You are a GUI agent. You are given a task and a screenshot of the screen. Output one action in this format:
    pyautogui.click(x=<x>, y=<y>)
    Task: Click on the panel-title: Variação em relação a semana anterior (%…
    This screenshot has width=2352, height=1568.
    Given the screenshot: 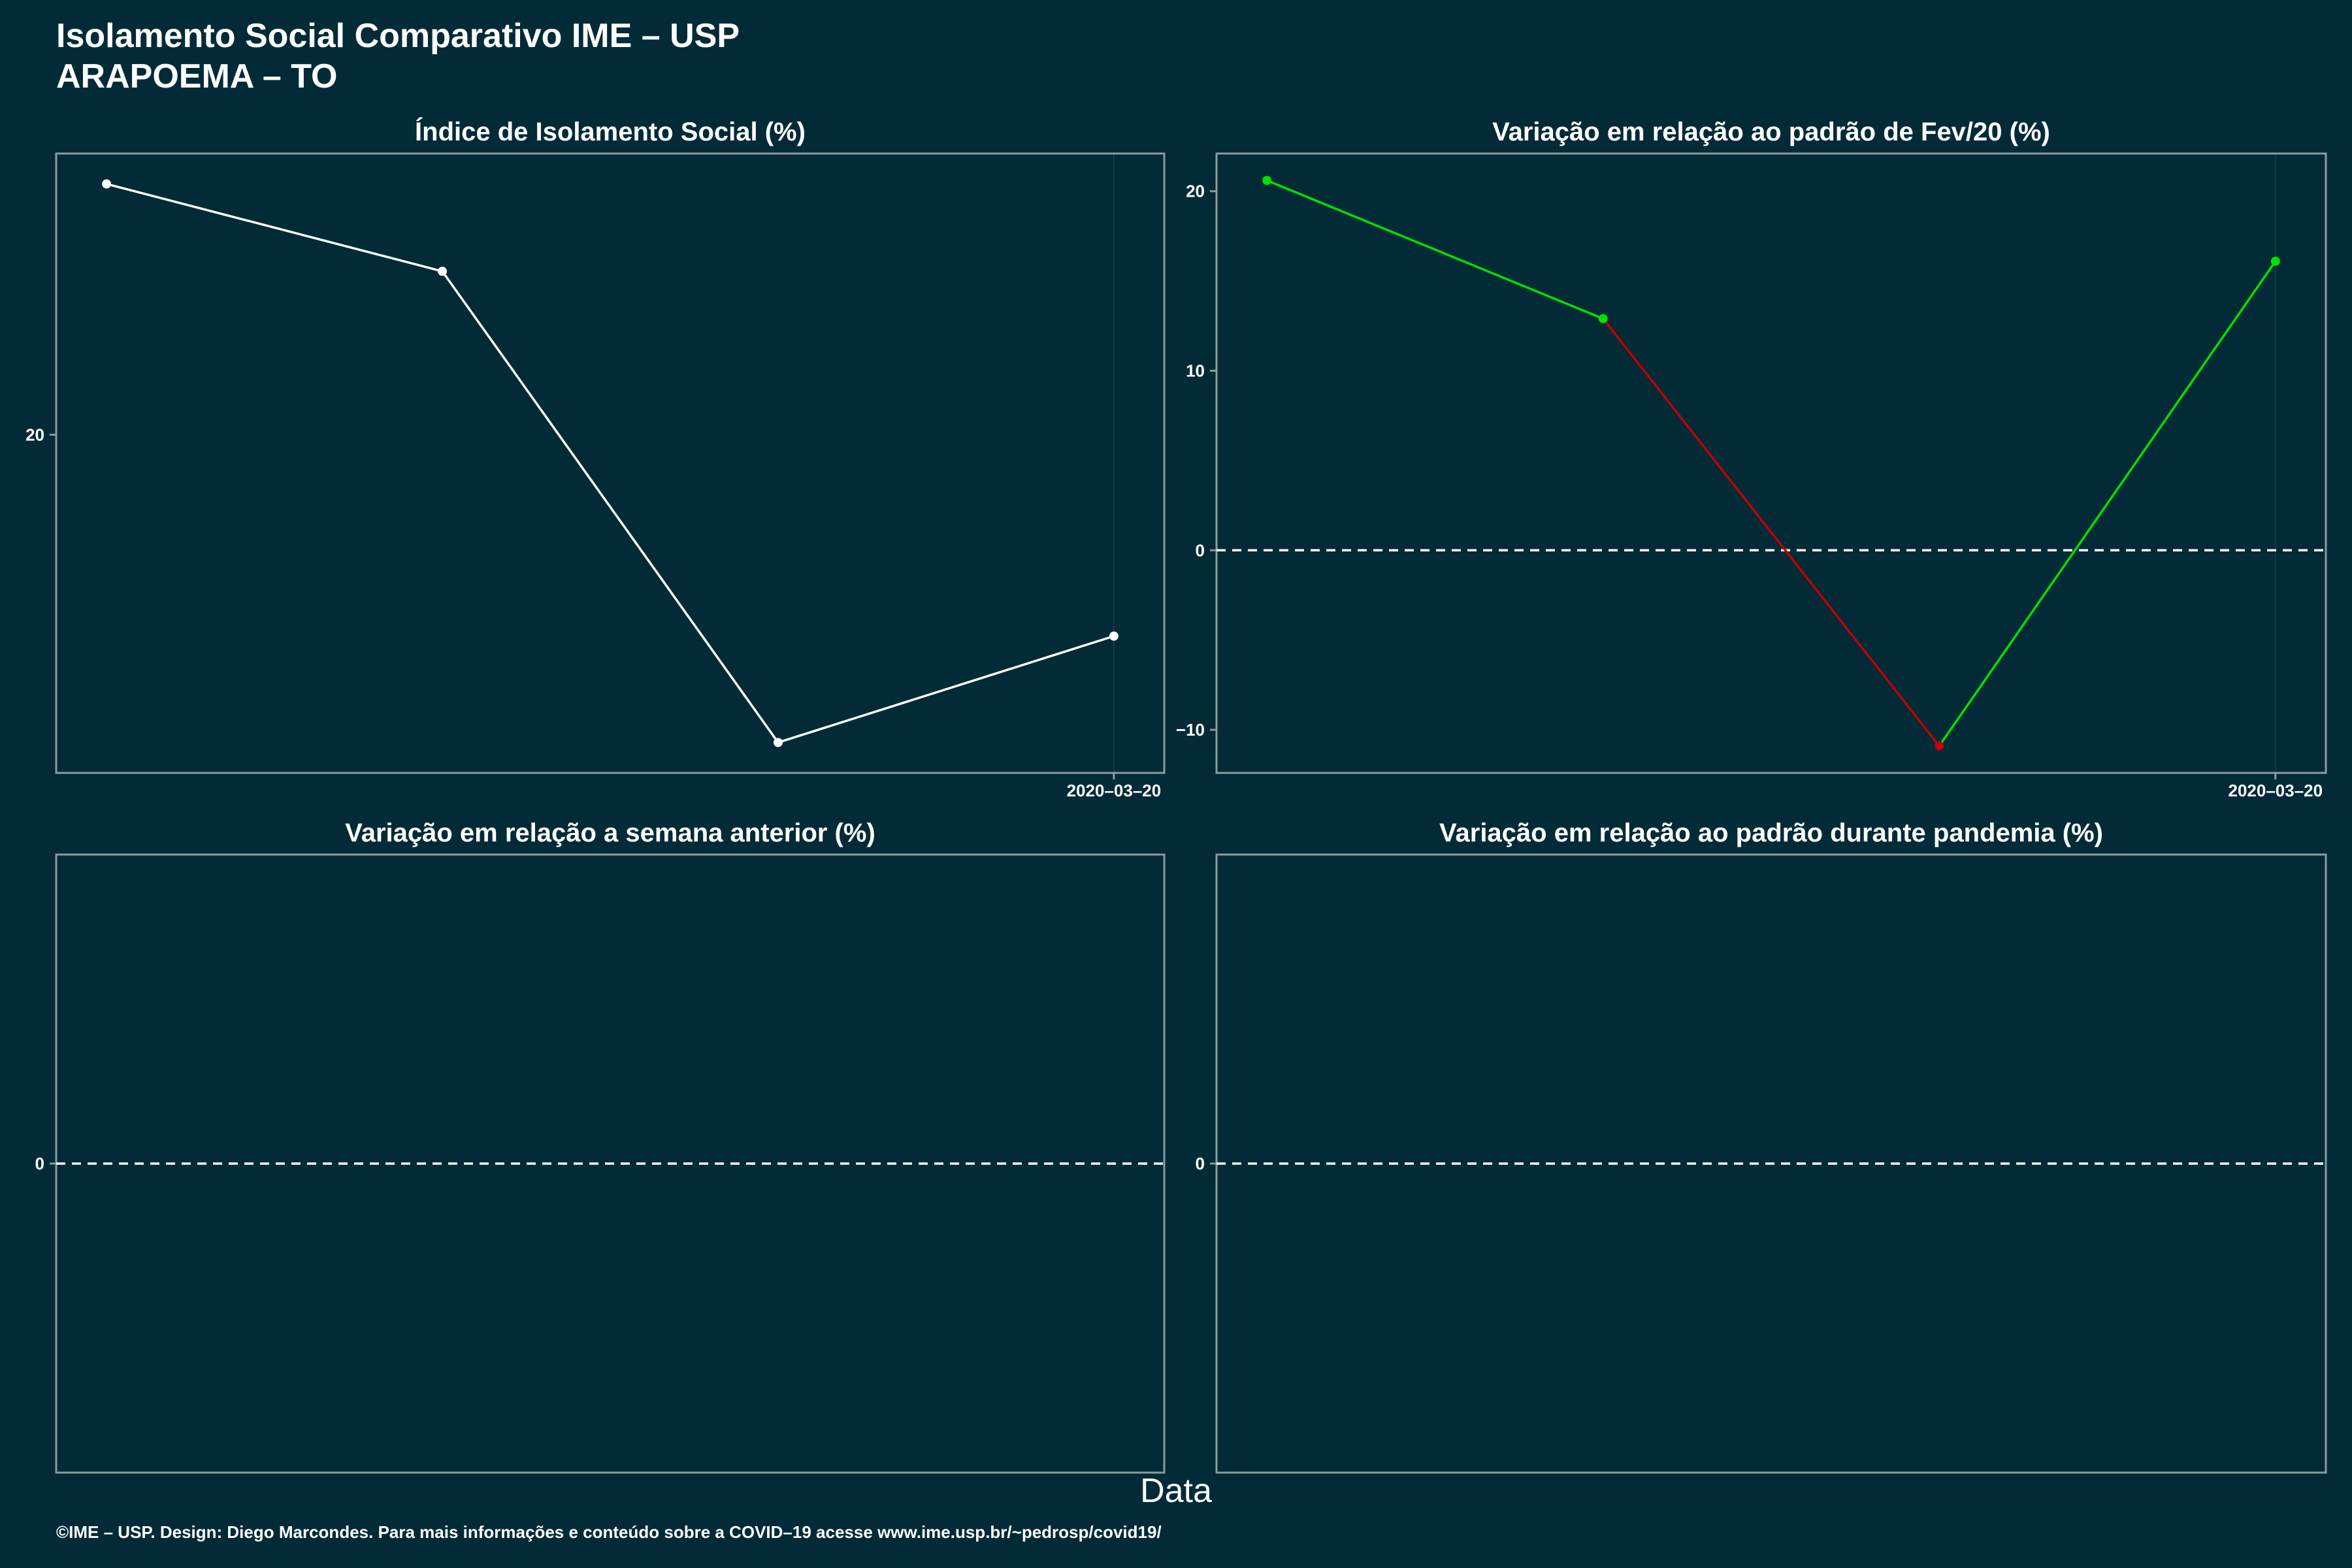 What is the action you would take?
    pyautogui.click(x=610, y=833)
    